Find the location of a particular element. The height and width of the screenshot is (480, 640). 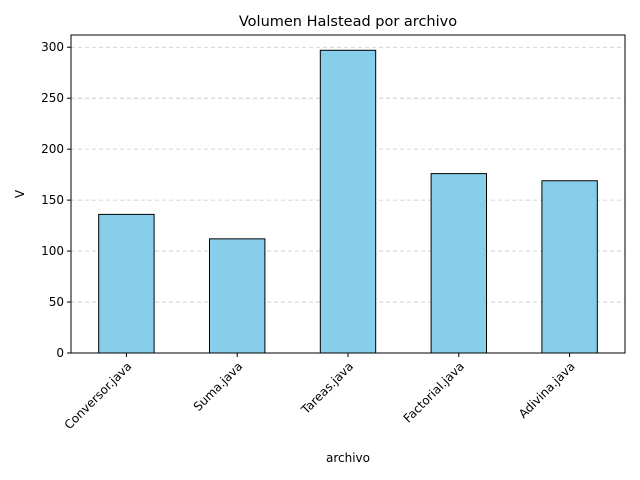

y-axis-ticks: 0 50 100 150 200 250 300 is located at coordinates (56, 200).